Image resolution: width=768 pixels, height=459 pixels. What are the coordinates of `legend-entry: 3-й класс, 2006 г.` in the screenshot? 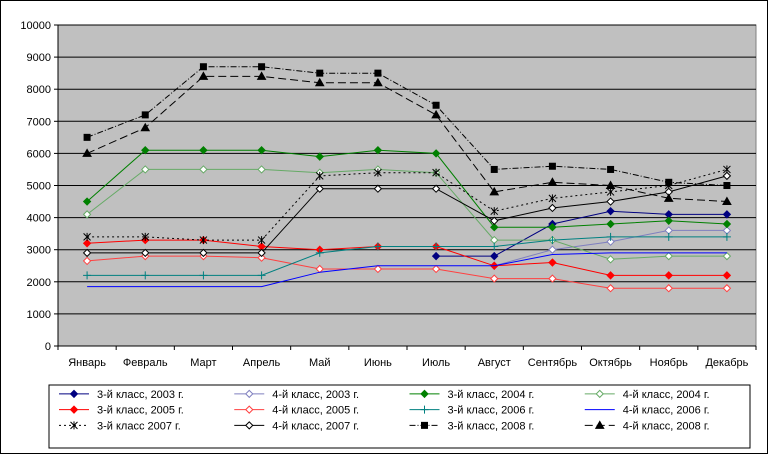 It's located at (472, 411).